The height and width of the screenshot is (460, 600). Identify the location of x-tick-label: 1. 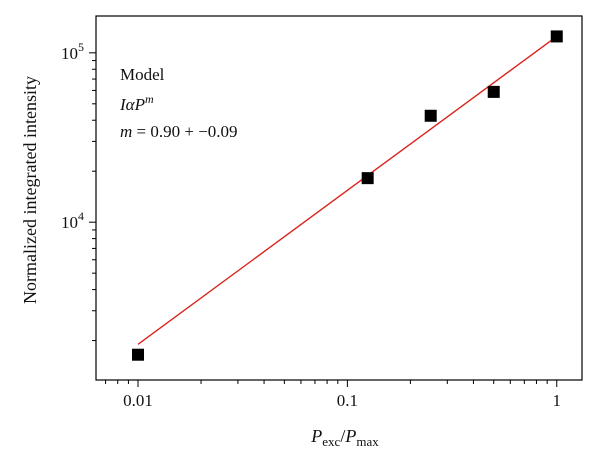
(557, 400).